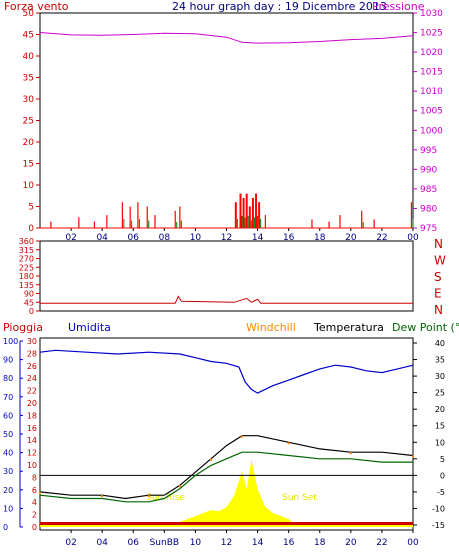 Image resolution: width=459 pixels, height=555 pixels. Describe the element at coordinates (279, 6) in the screenshot. I see `chart-title: 24 hour graph day : 19 Dicembre 2013` at that location.